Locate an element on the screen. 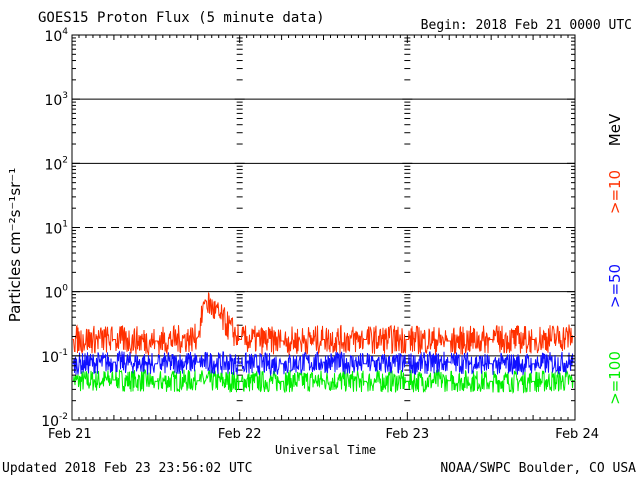 Image resolution: width=640 pixels, height=480 pixels. y-tick-label: 10⁰ is located at coordinates (56, 293).